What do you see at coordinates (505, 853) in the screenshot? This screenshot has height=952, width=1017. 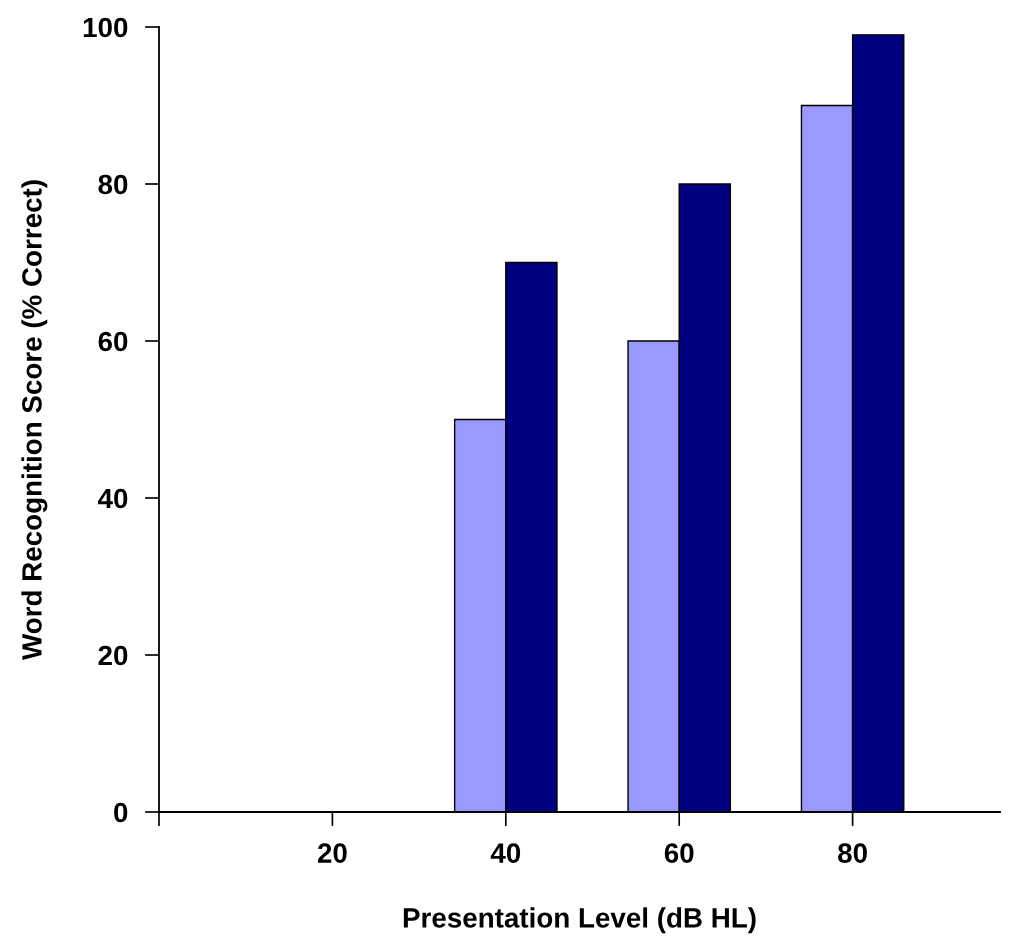 I see `x-tick-label: 40` at bounding box center [505, 853].